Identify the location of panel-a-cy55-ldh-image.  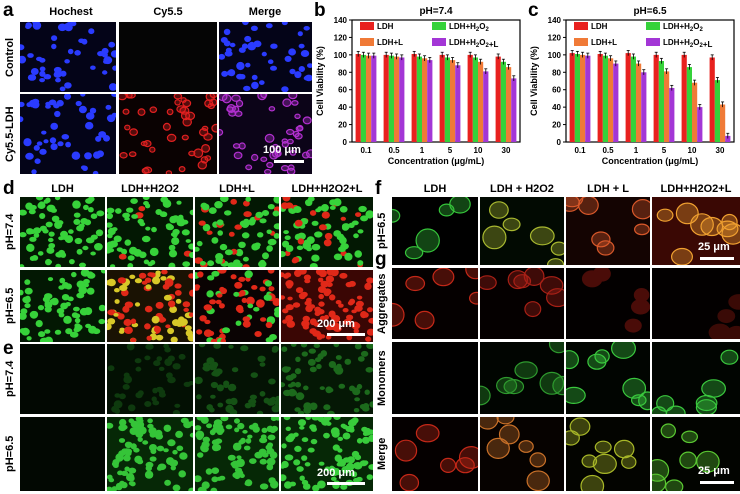
(168, 134).